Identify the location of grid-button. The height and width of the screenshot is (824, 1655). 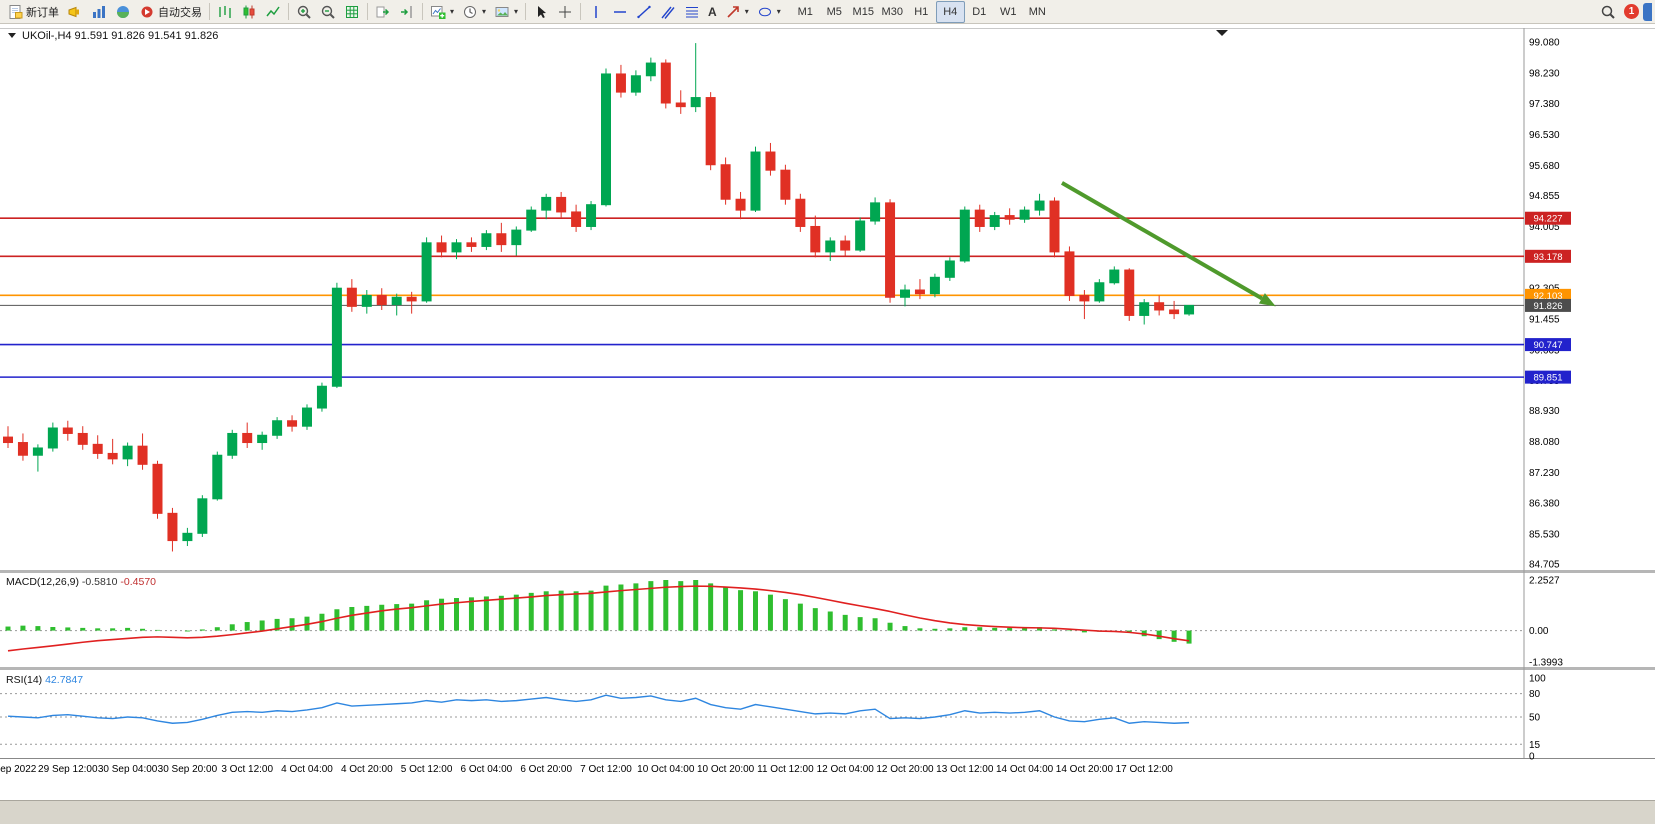
(352, 12).